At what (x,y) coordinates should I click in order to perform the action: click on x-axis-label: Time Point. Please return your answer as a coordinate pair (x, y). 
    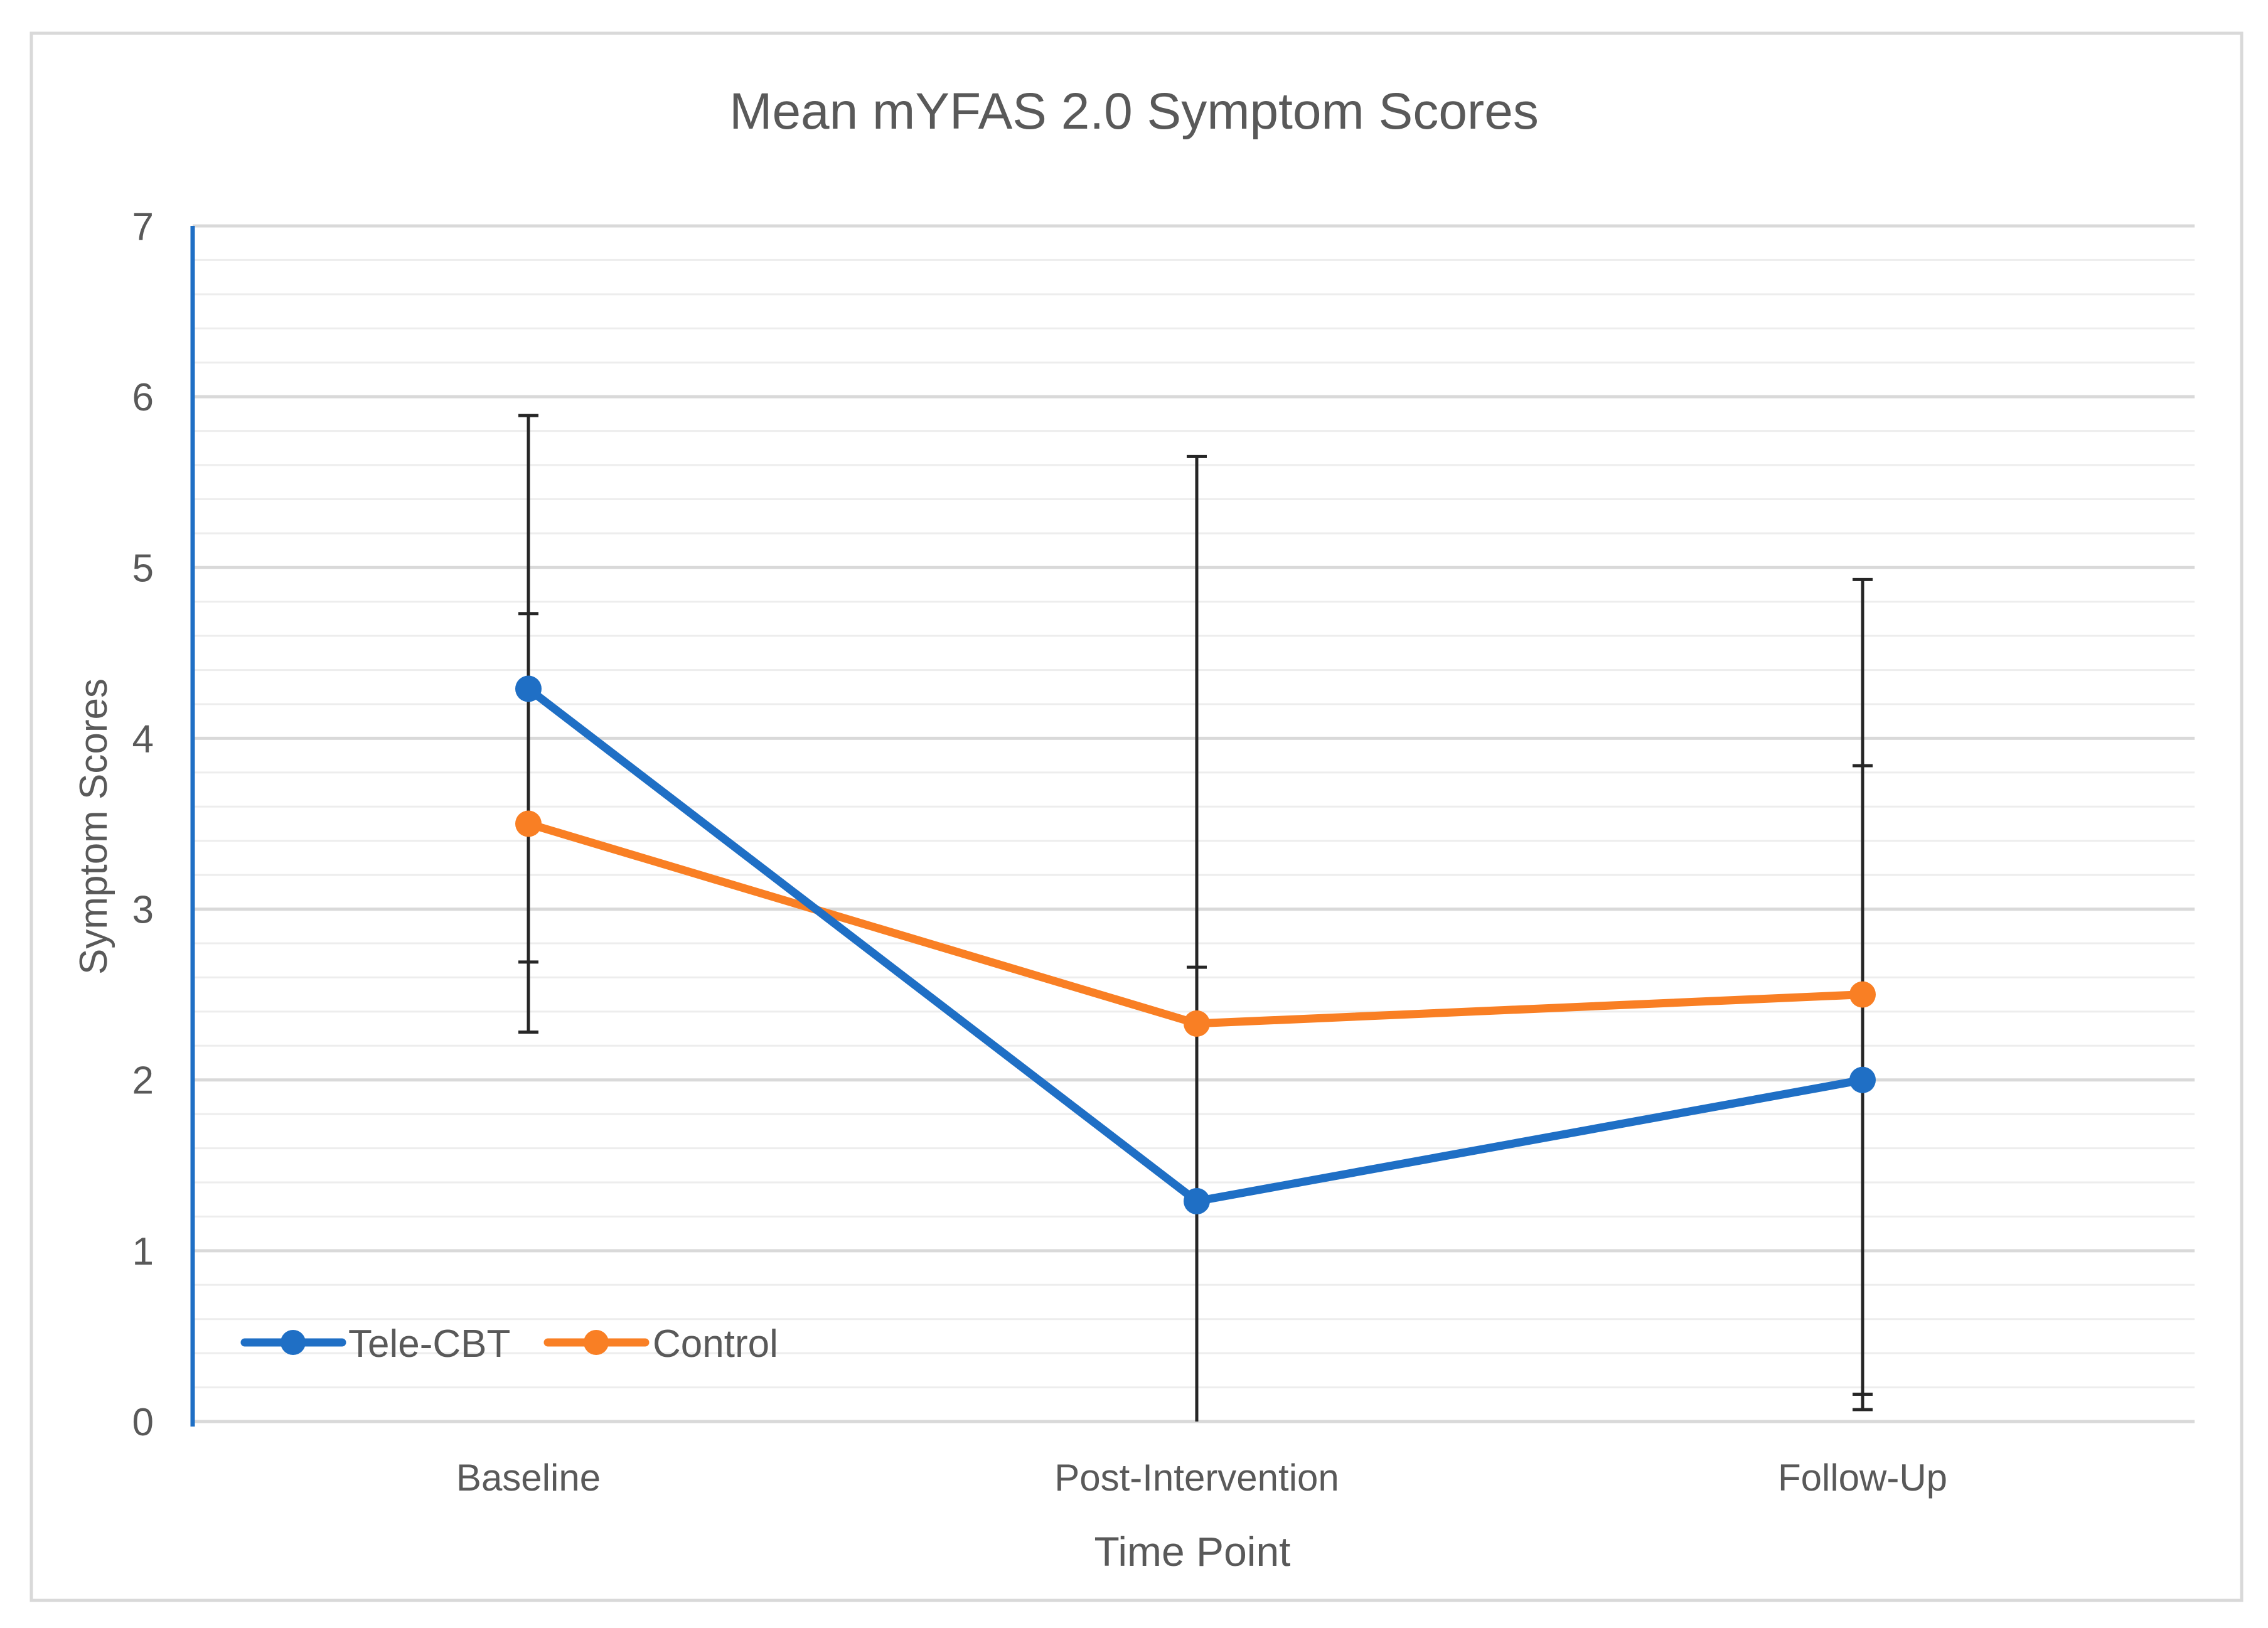
    Looking at the image, I should click on (1192, 1551).